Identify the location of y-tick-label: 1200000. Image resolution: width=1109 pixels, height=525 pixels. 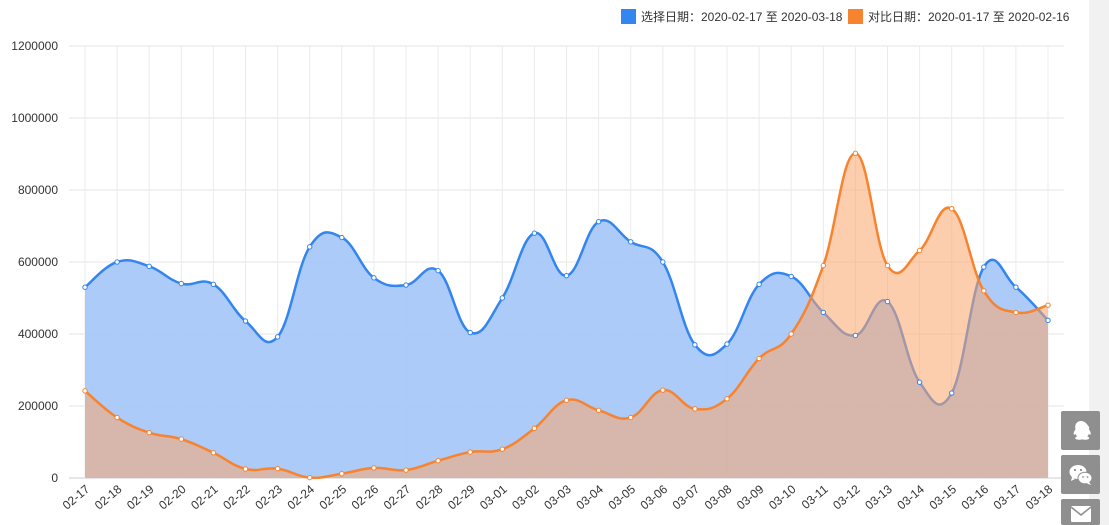
(34, 46).